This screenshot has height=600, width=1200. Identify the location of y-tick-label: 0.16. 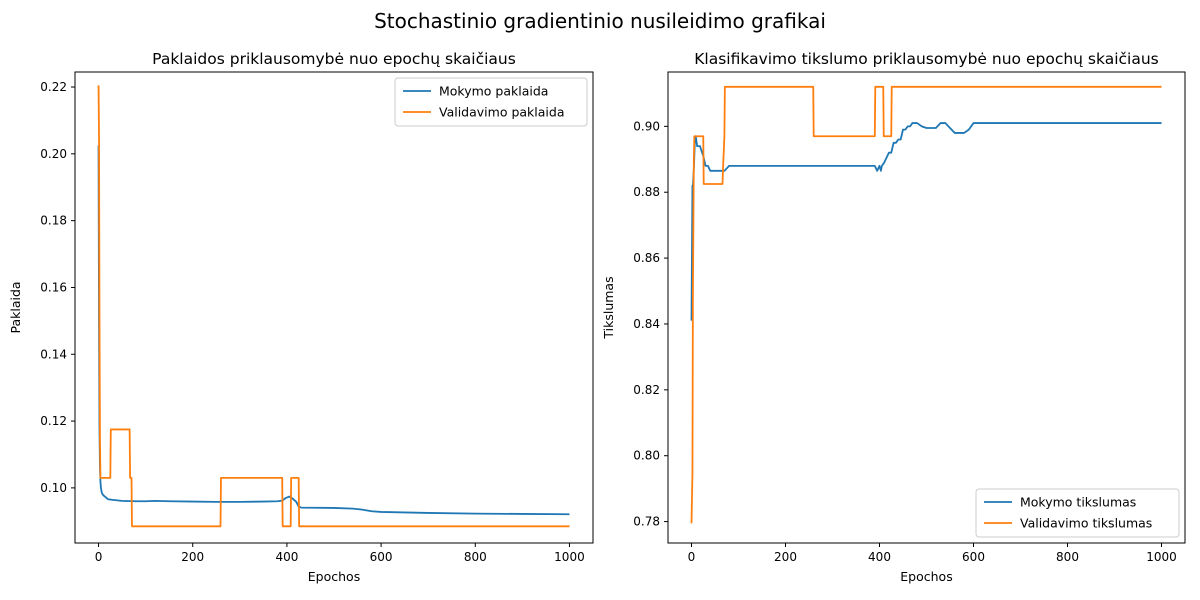
(53, 287).